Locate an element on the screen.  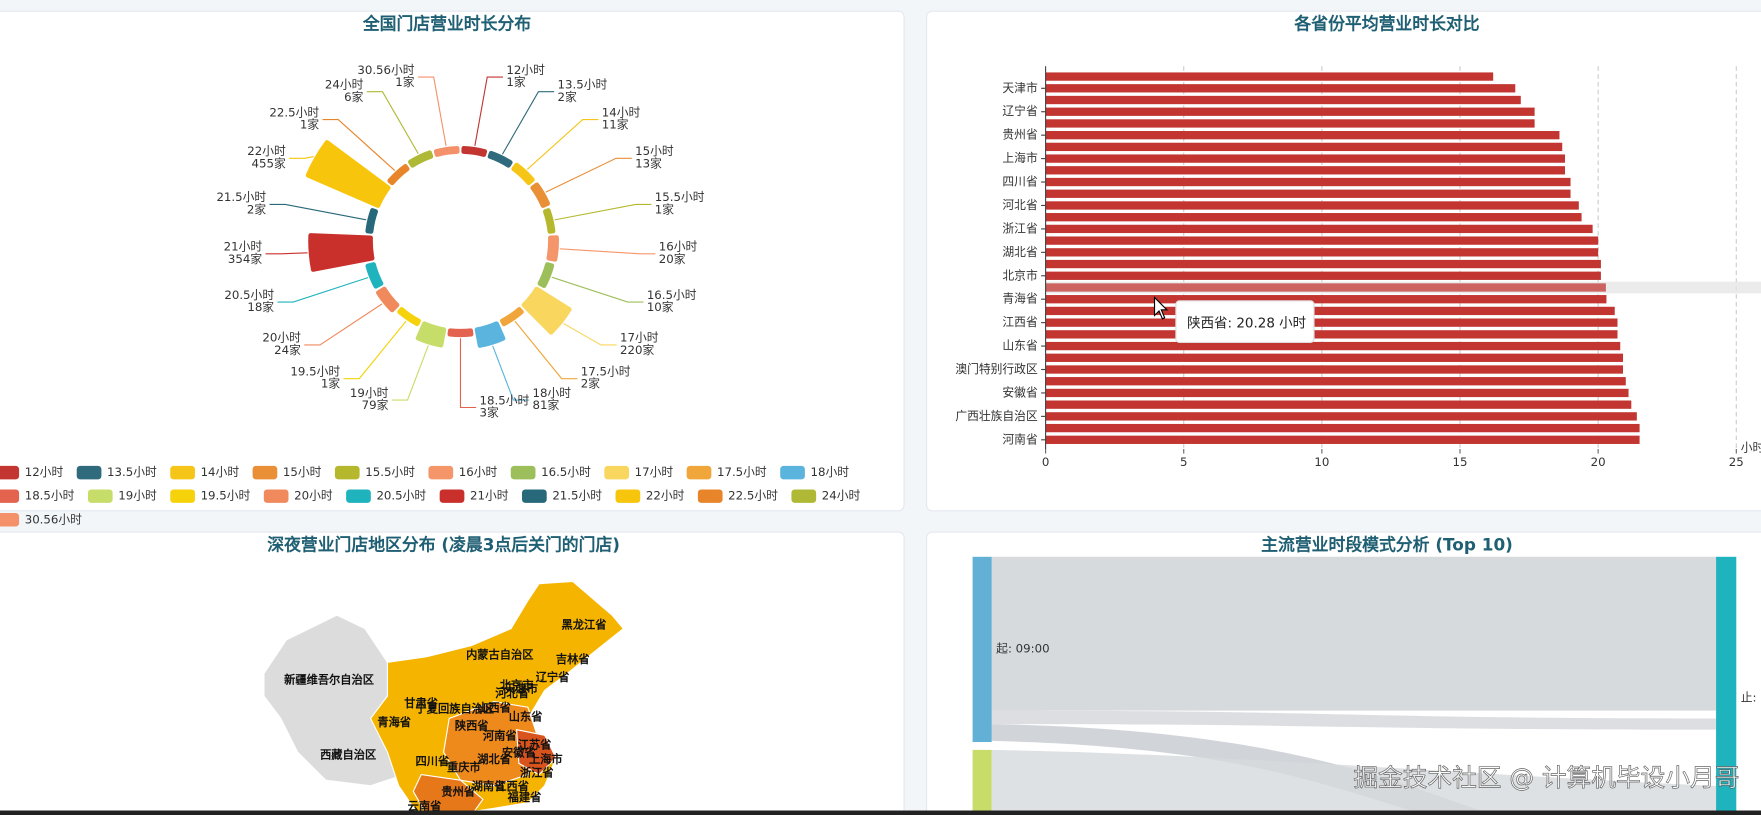
legend-label: 18.5小时 is located at coordinates (50, 496).